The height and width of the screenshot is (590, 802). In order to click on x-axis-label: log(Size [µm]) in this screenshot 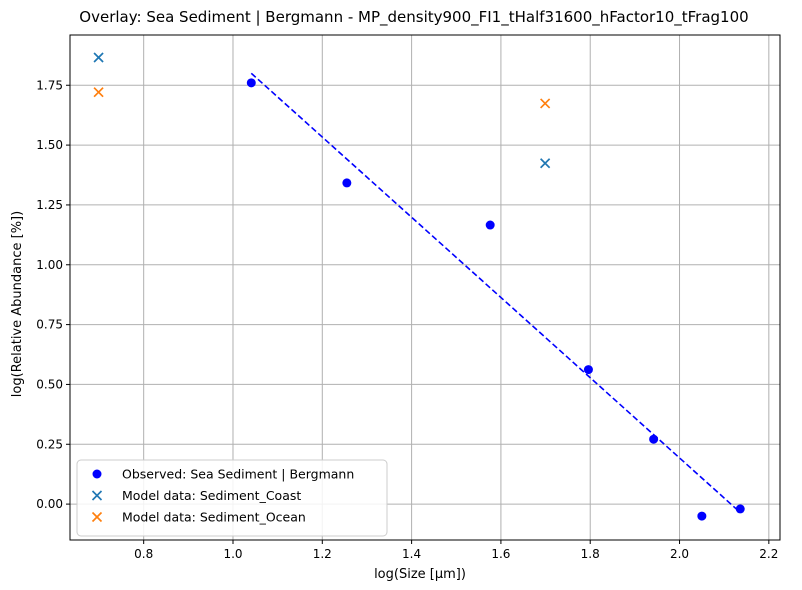, I will do `click(420, 574)`.